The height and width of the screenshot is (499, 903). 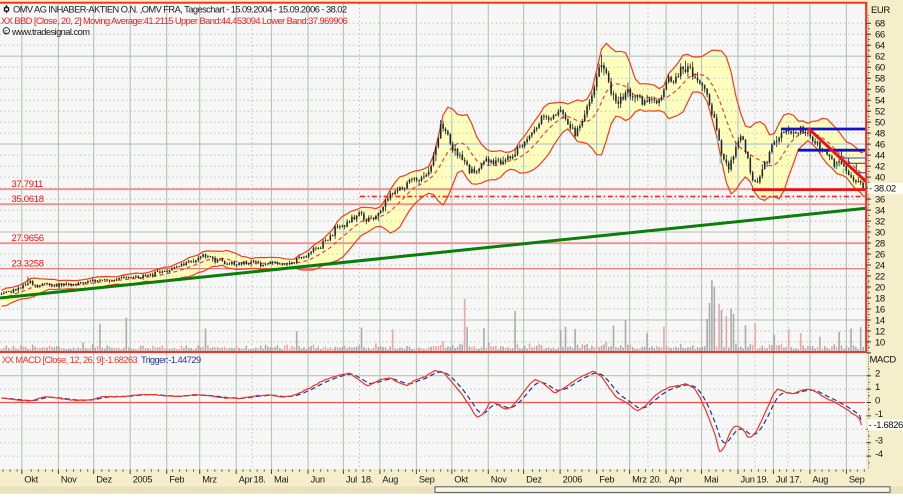 I want to click on svg-text: 50, so click(x=880, y=123).